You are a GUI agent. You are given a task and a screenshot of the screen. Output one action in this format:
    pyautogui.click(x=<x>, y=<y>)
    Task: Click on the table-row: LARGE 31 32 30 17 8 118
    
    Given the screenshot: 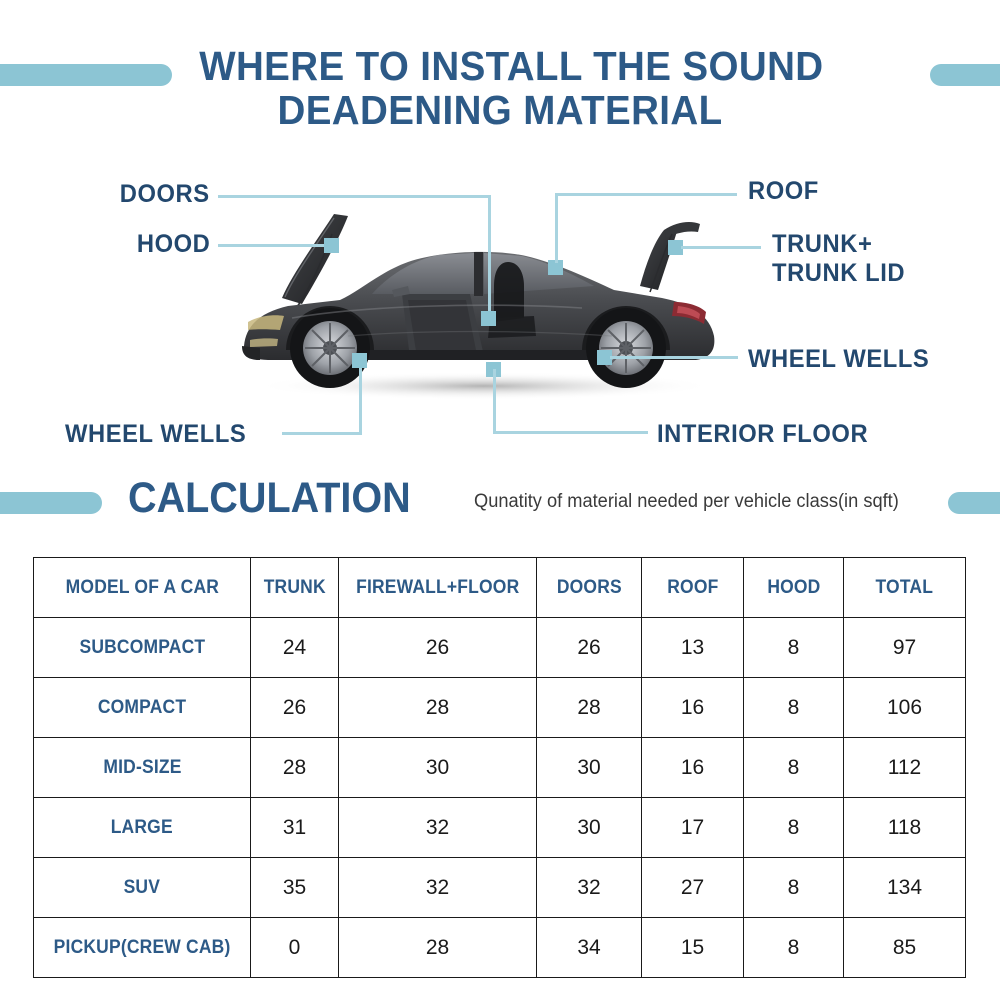 What is the action you would take?
    pyautogui.click(x=499, y=827)
    